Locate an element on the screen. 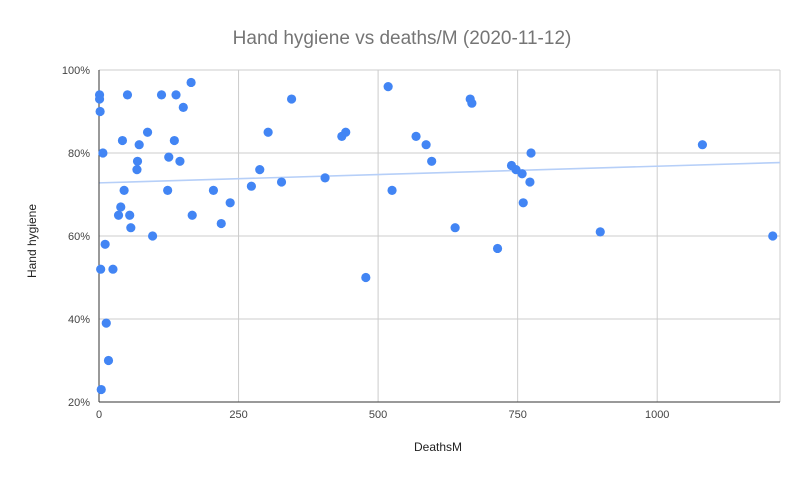  y-tick-label: 20% is located at coordinates (79, 403).